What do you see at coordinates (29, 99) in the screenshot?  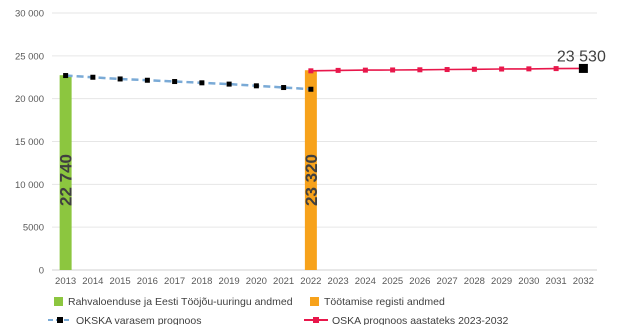 I see `y-tick-label: 20 000` at bounding box center [29, 99].